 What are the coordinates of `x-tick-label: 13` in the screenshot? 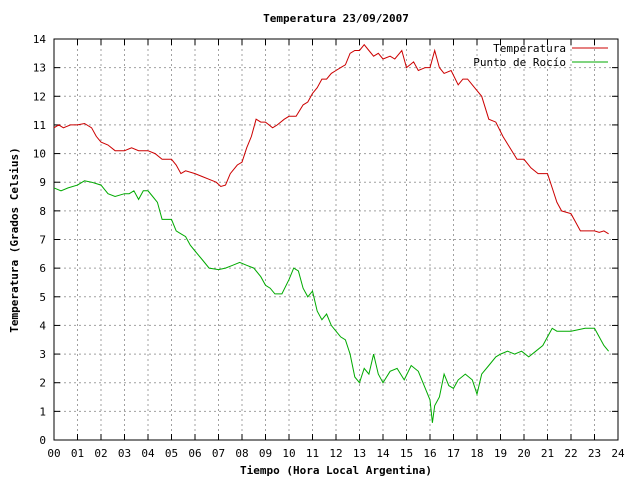 It's located at (359, 453).